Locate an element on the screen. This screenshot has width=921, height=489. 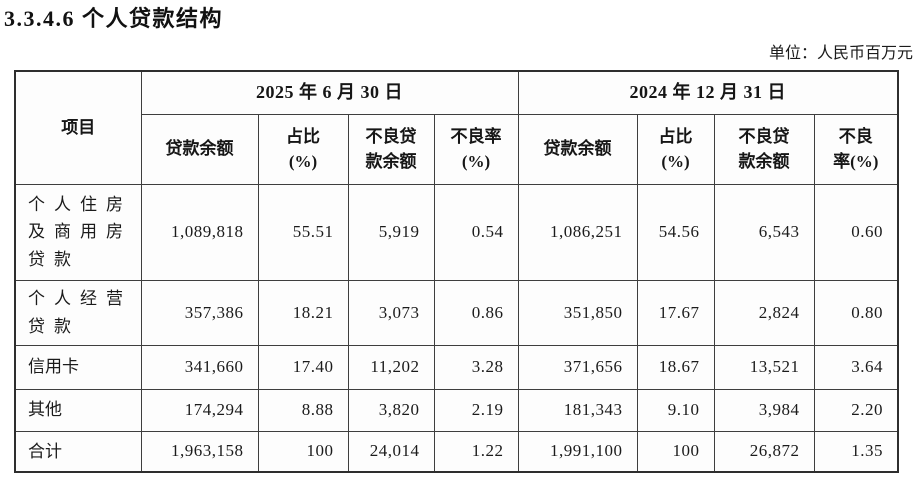
cell-npl-balance-2025: 5,919 is located at coordinates (391, 232).